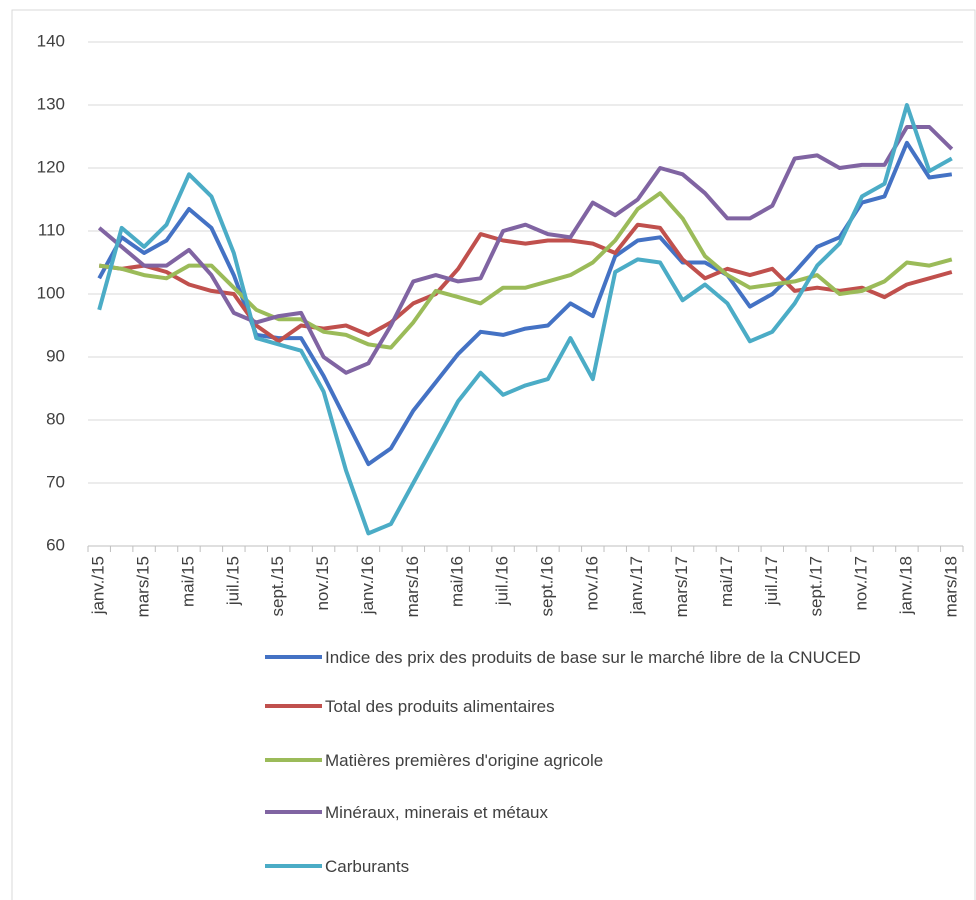 Image resolution: width=976 pixels, height=900 pixels. Describe the element at coordinates (367, 585) in the screenshot. I see `x-tick-label: janv./16` at that location.